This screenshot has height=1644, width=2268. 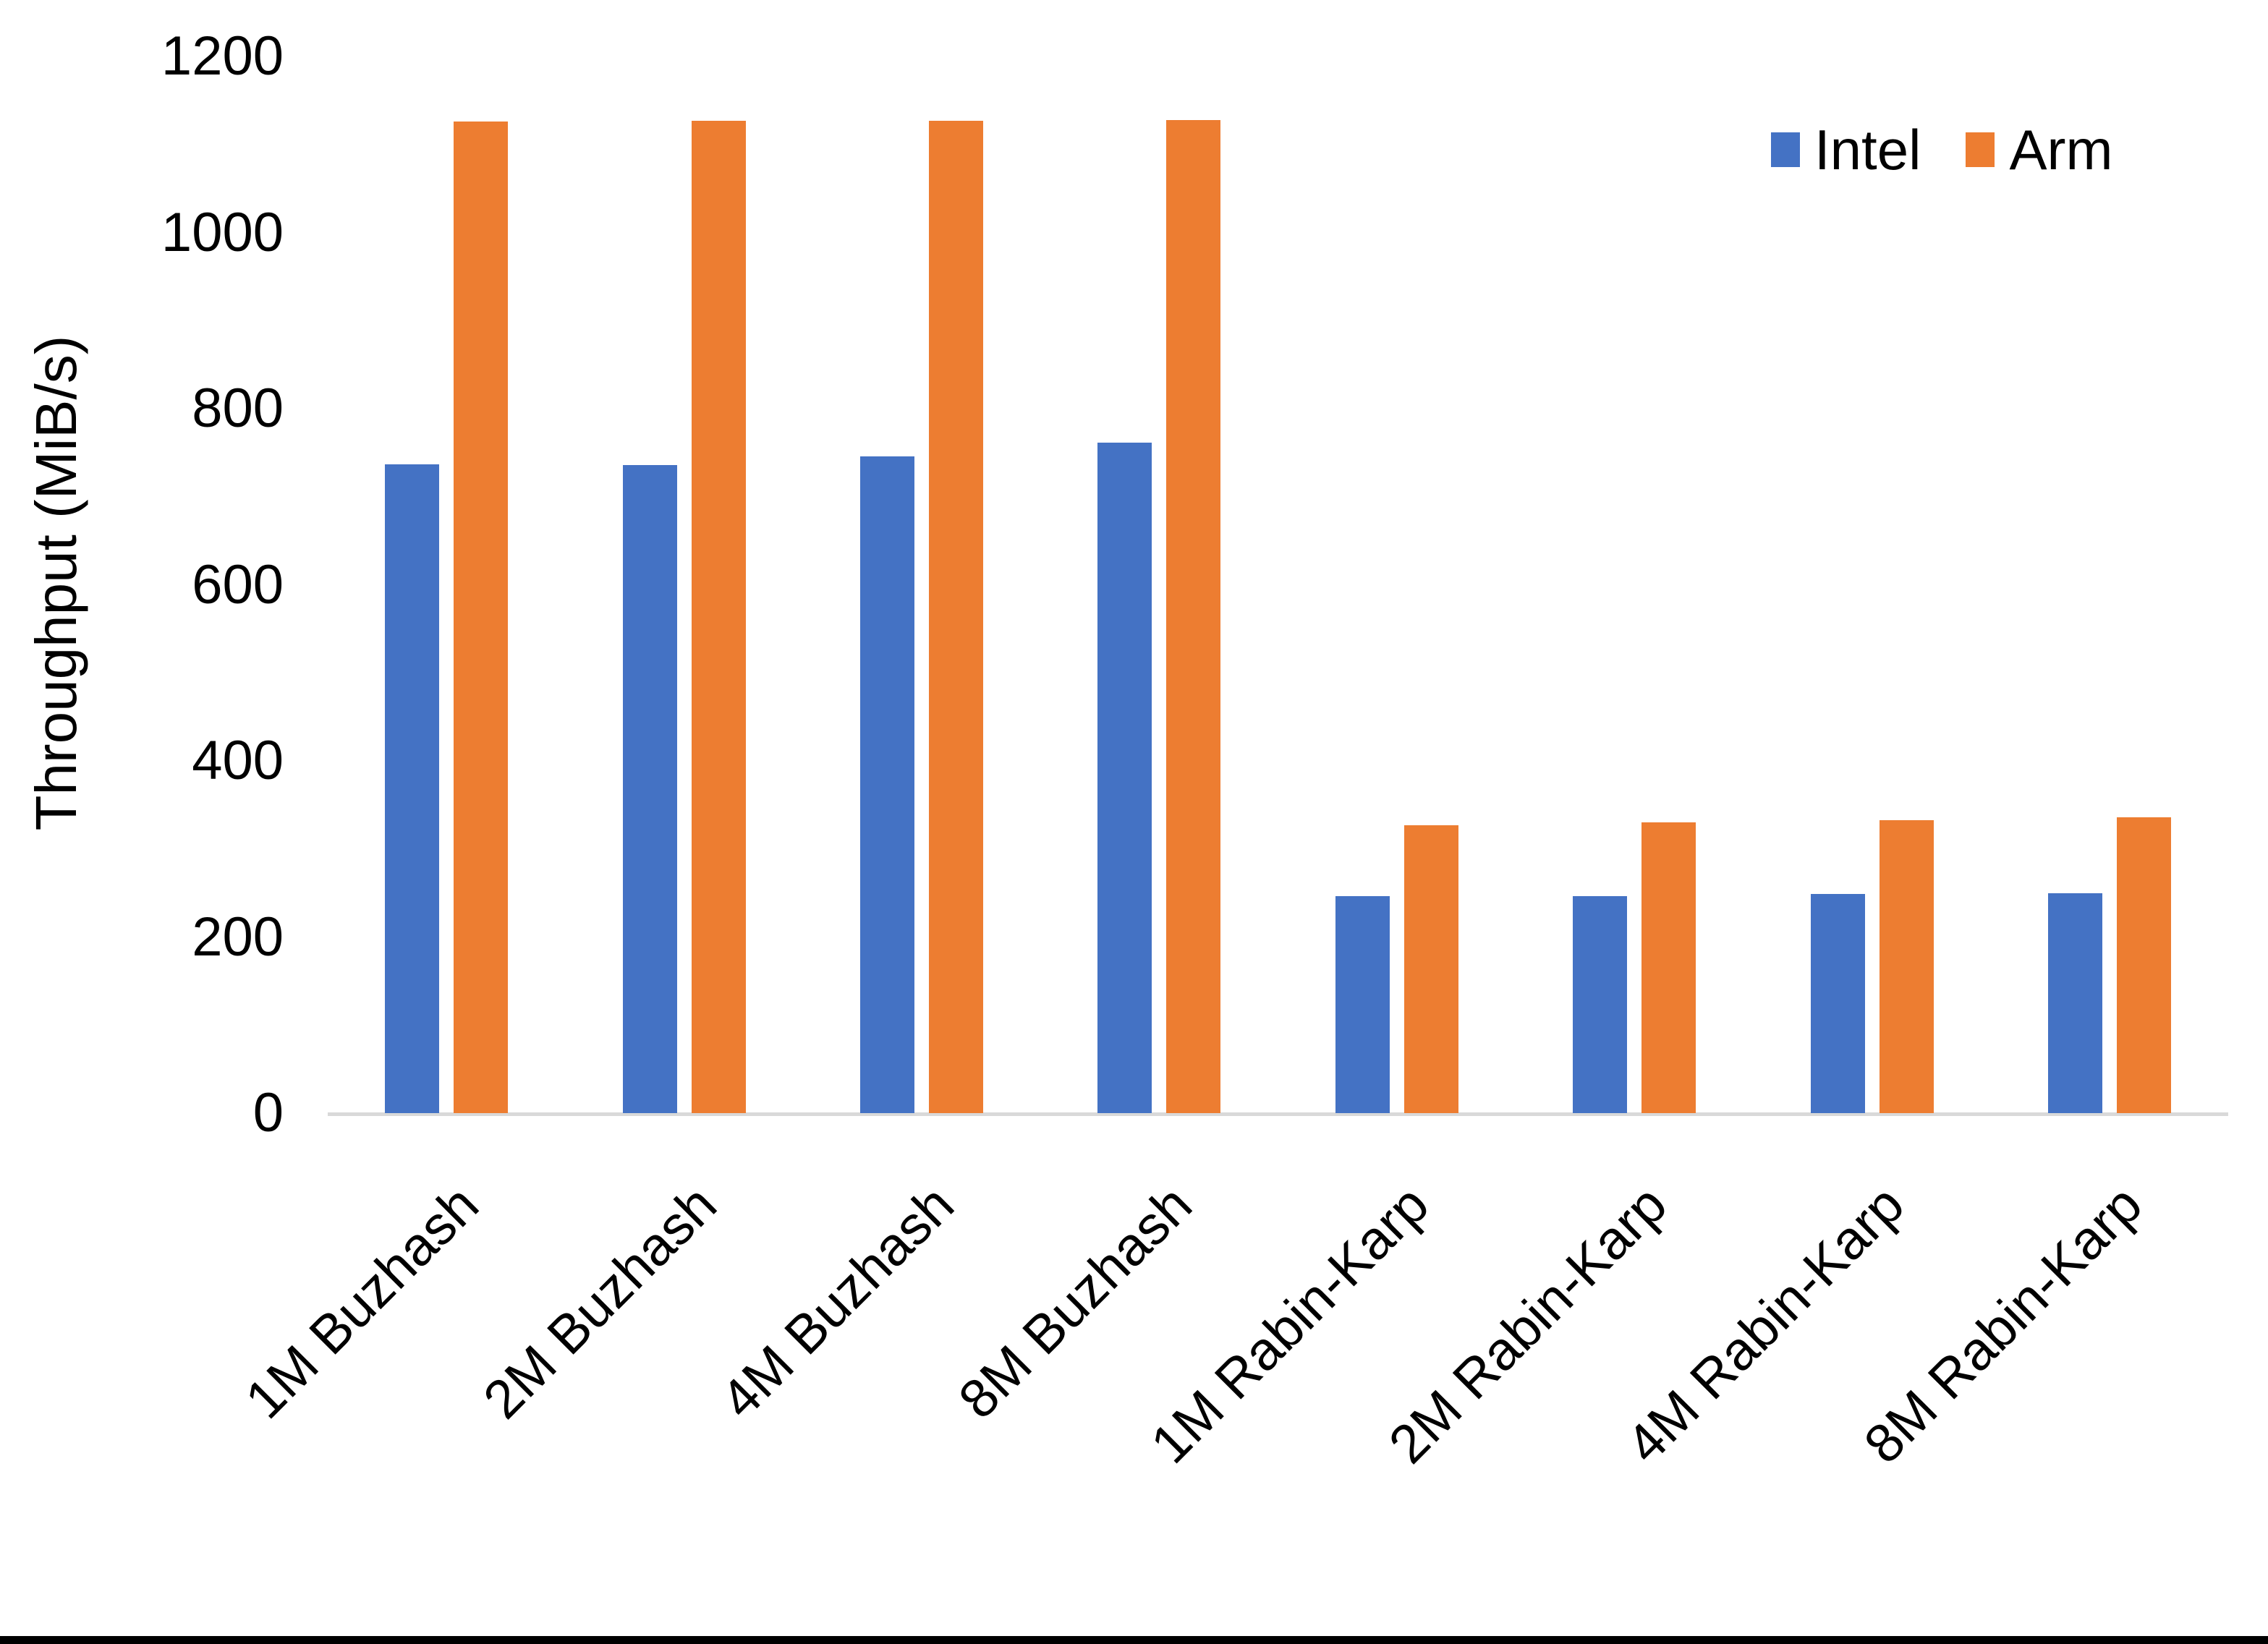 I want to click on bar-intel-2m-buzhash, so click(x=649, y=789).